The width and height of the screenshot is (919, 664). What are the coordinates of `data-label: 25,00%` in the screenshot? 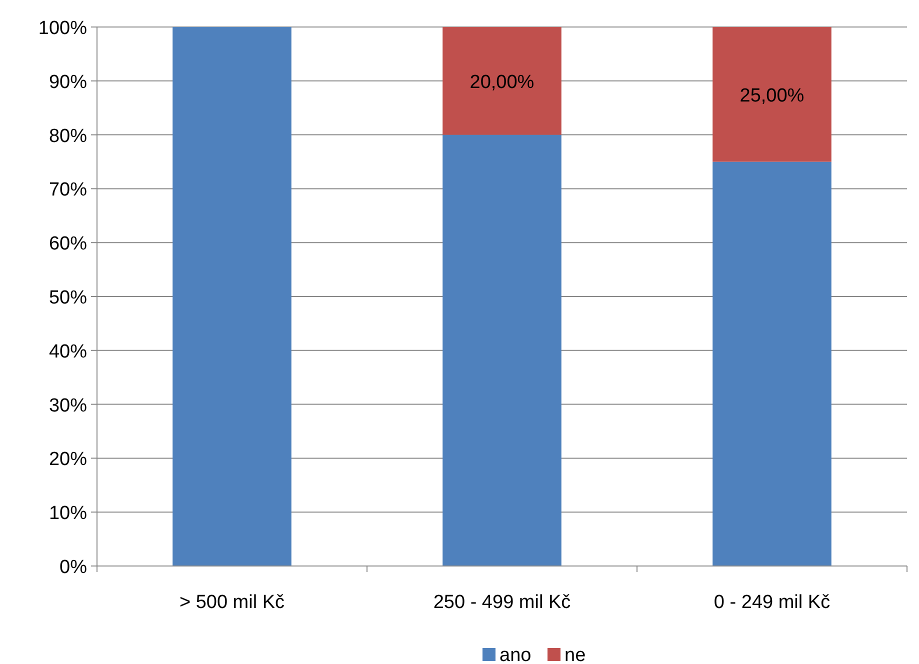 It's located at (772, 95).